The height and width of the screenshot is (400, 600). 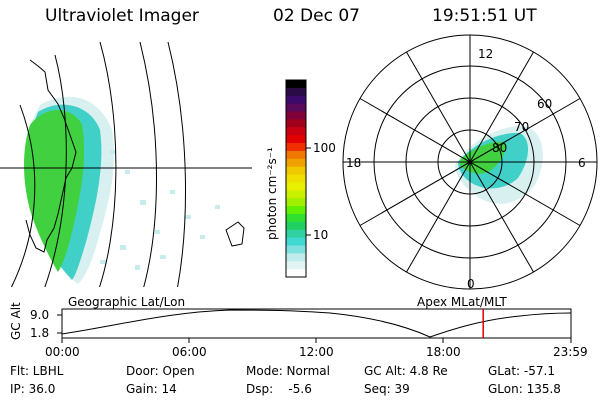 What do you see at coordinates (443, 352) in the screenshot?
I see `time-tick-3: 18:00` at bounding box center [443, 352].